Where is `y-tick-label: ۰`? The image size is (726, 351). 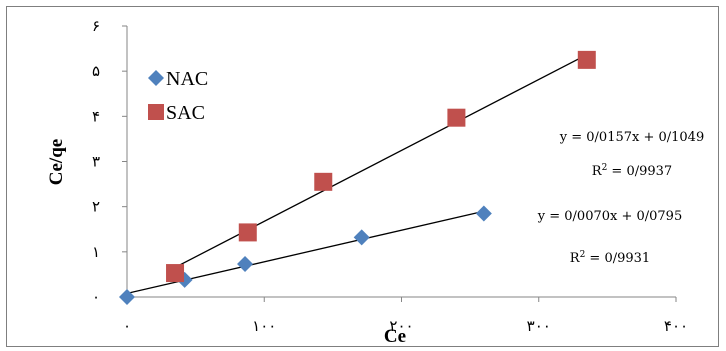
y-tick-label: ۰ is located at coordinates (96, 297).